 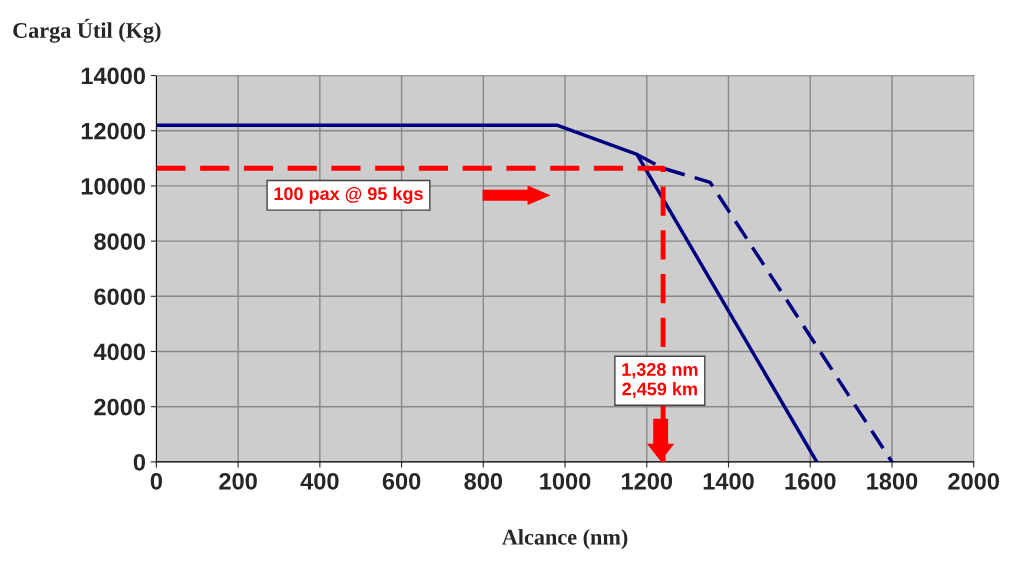 I want to click on y-tick-label: 0, so click(x=139, y=462).